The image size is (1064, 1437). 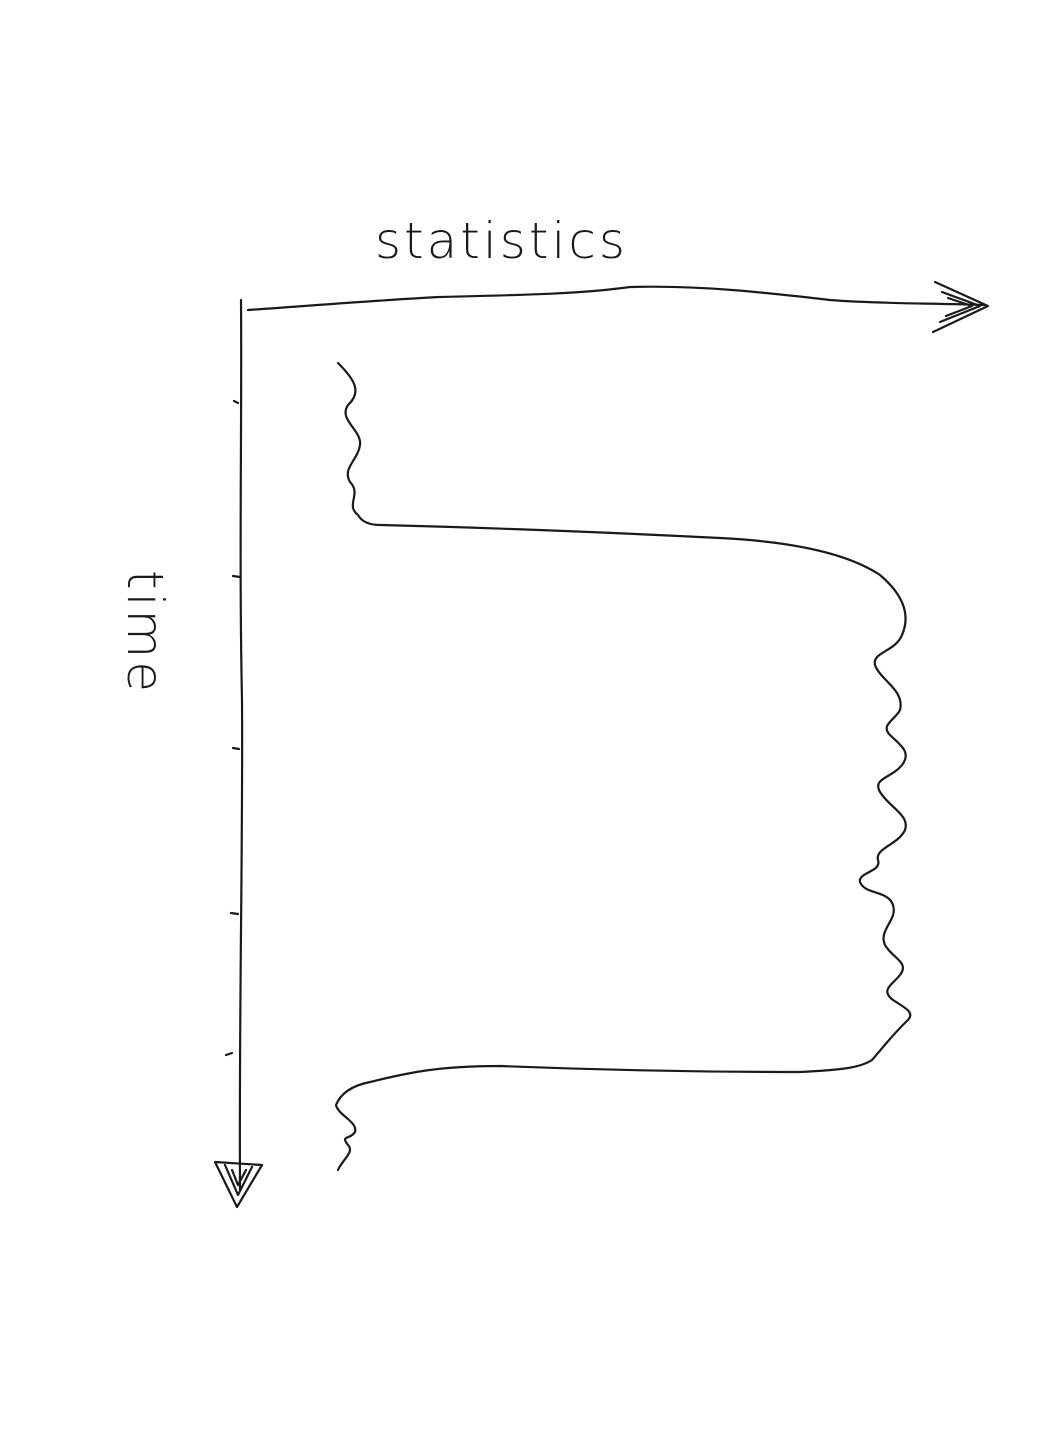 What do you see at coordinates (616, 298) in the screenshot?
I see `x-axis` at bounding box center [616, 298].